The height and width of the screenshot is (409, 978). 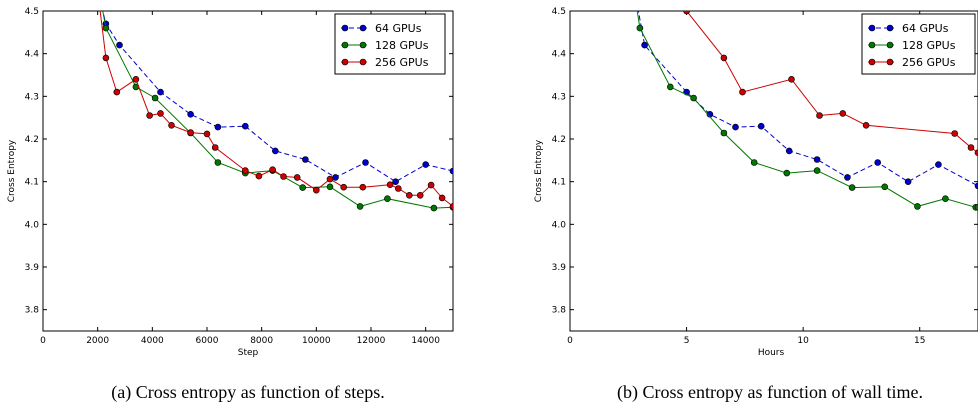 What do you see at coordinates (32, 183) in the screenshot?
I see `y-tick-label: 4.1` at bounding box center [32, 183].